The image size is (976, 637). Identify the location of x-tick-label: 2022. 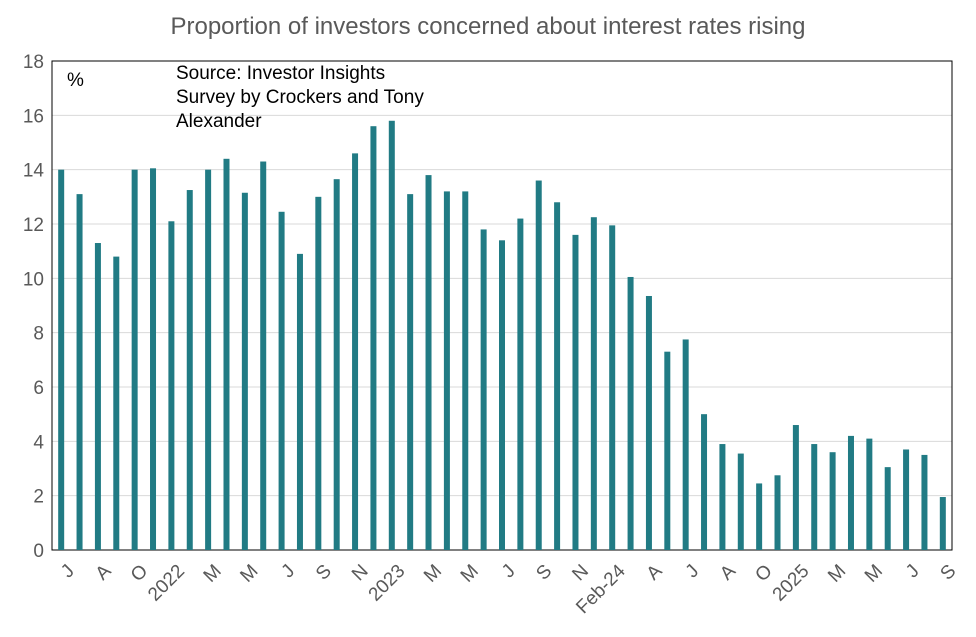
(166, 583).